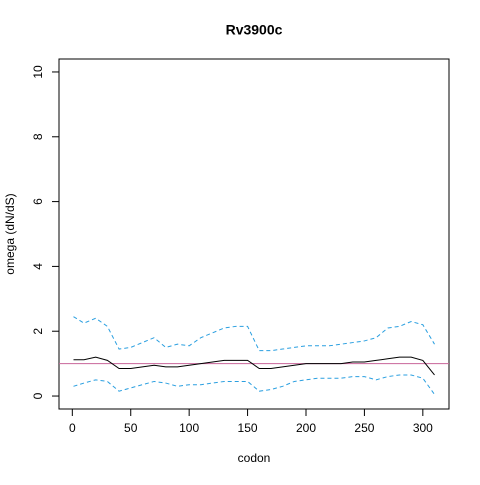 The height and width of the screenshot is (485, 480). What do you see at coordinates (38, 331) in the screenshot?
I see `y-tick-label: 2` at bounding box center [38, 331].